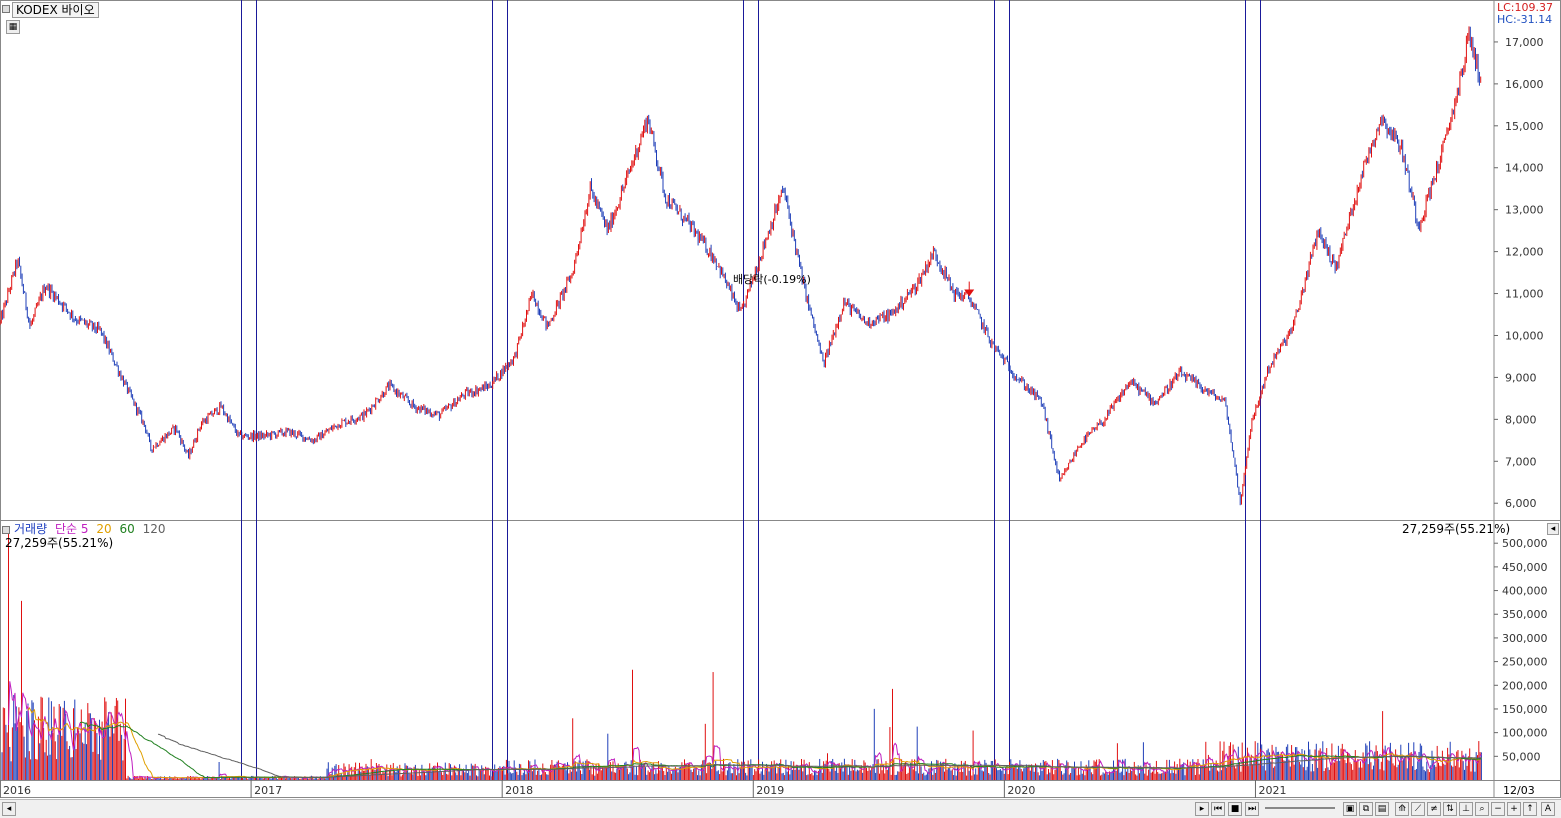 This screenshot has height=818, width=1561. What do you see at coordinates (1530, 809) in the screenshot?
I see `cursor-icon: ↑` at bounding box center [1530, 809].